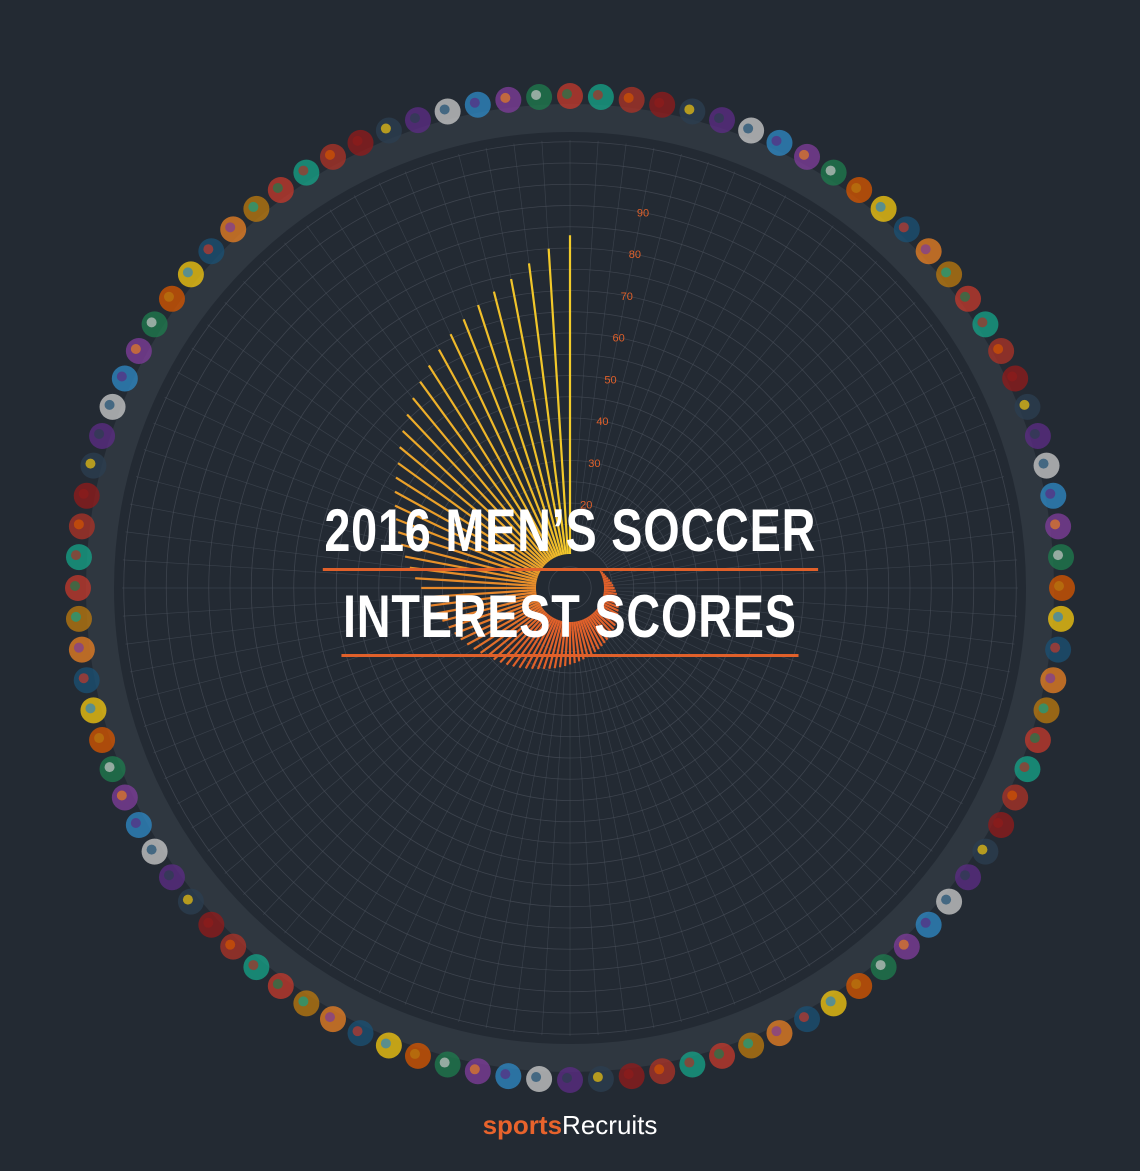 This screenshot has width=1140, height=1171. I want to click on tick-label: 70, so click(627, 297).